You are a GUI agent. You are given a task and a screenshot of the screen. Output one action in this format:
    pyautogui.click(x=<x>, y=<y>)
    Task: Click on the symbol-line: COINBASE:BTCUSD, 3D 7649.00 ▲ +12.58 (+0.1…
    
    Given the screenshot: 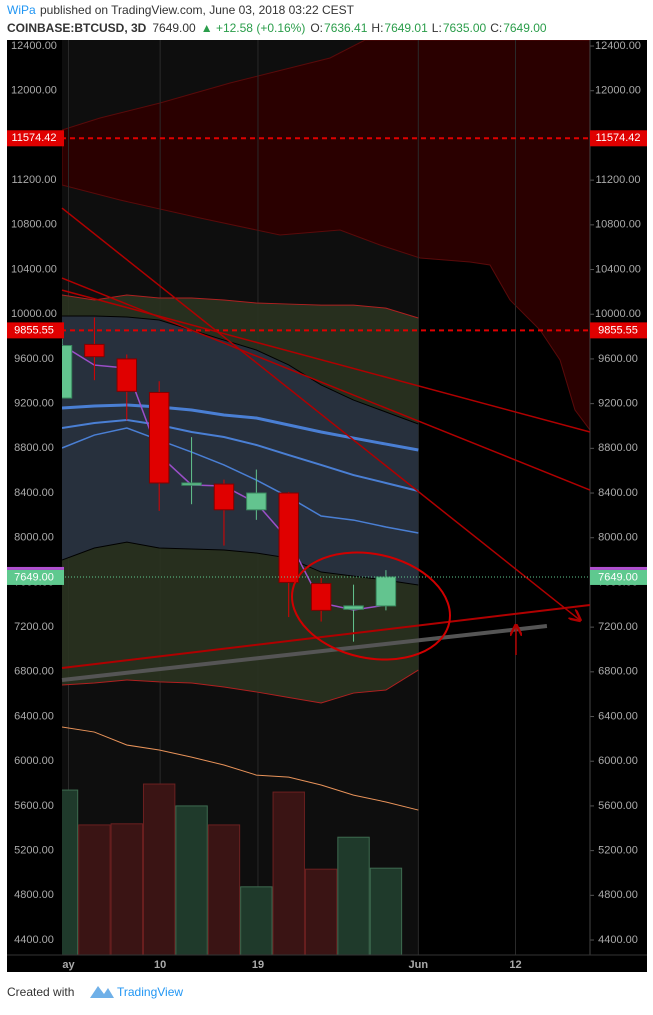 What is the action you would take?
    pyautogui.click(x=277, y=28)
    